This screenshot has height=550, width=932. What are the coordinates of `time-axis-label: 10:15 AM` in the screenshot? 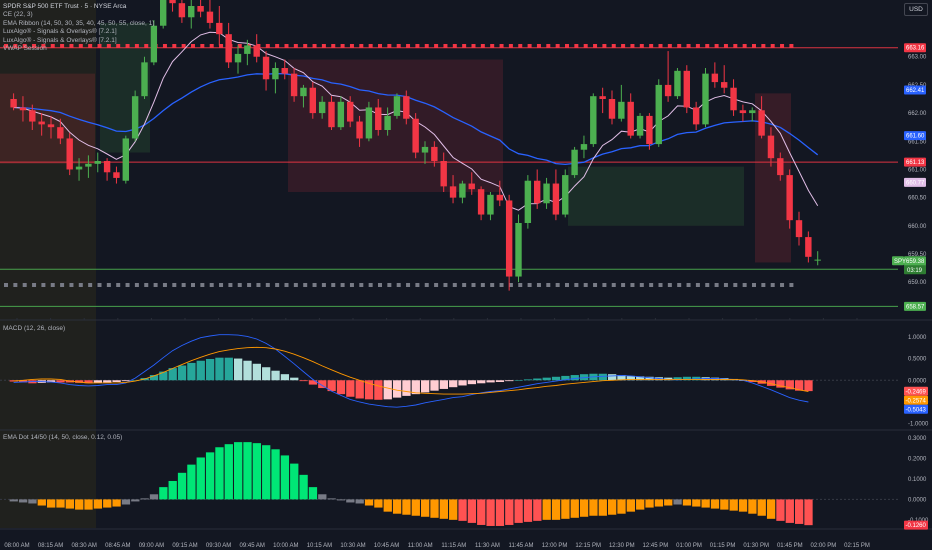 It's located at (319, 546).